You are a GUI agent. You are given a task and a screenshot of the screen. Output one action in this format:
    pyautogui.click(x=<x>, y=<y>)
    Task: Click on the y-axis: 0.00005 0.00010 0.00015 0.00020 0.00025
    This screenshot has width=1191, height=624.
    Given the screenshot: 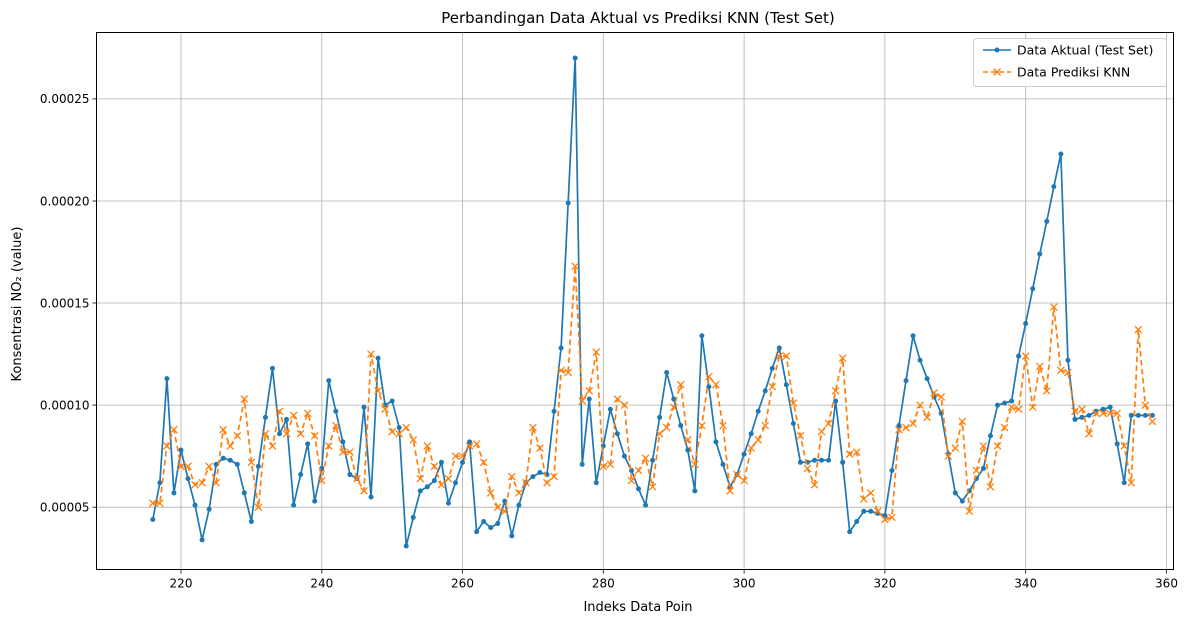 What is the action you would take?
    pyautogui.click(x=68, y=303)
    